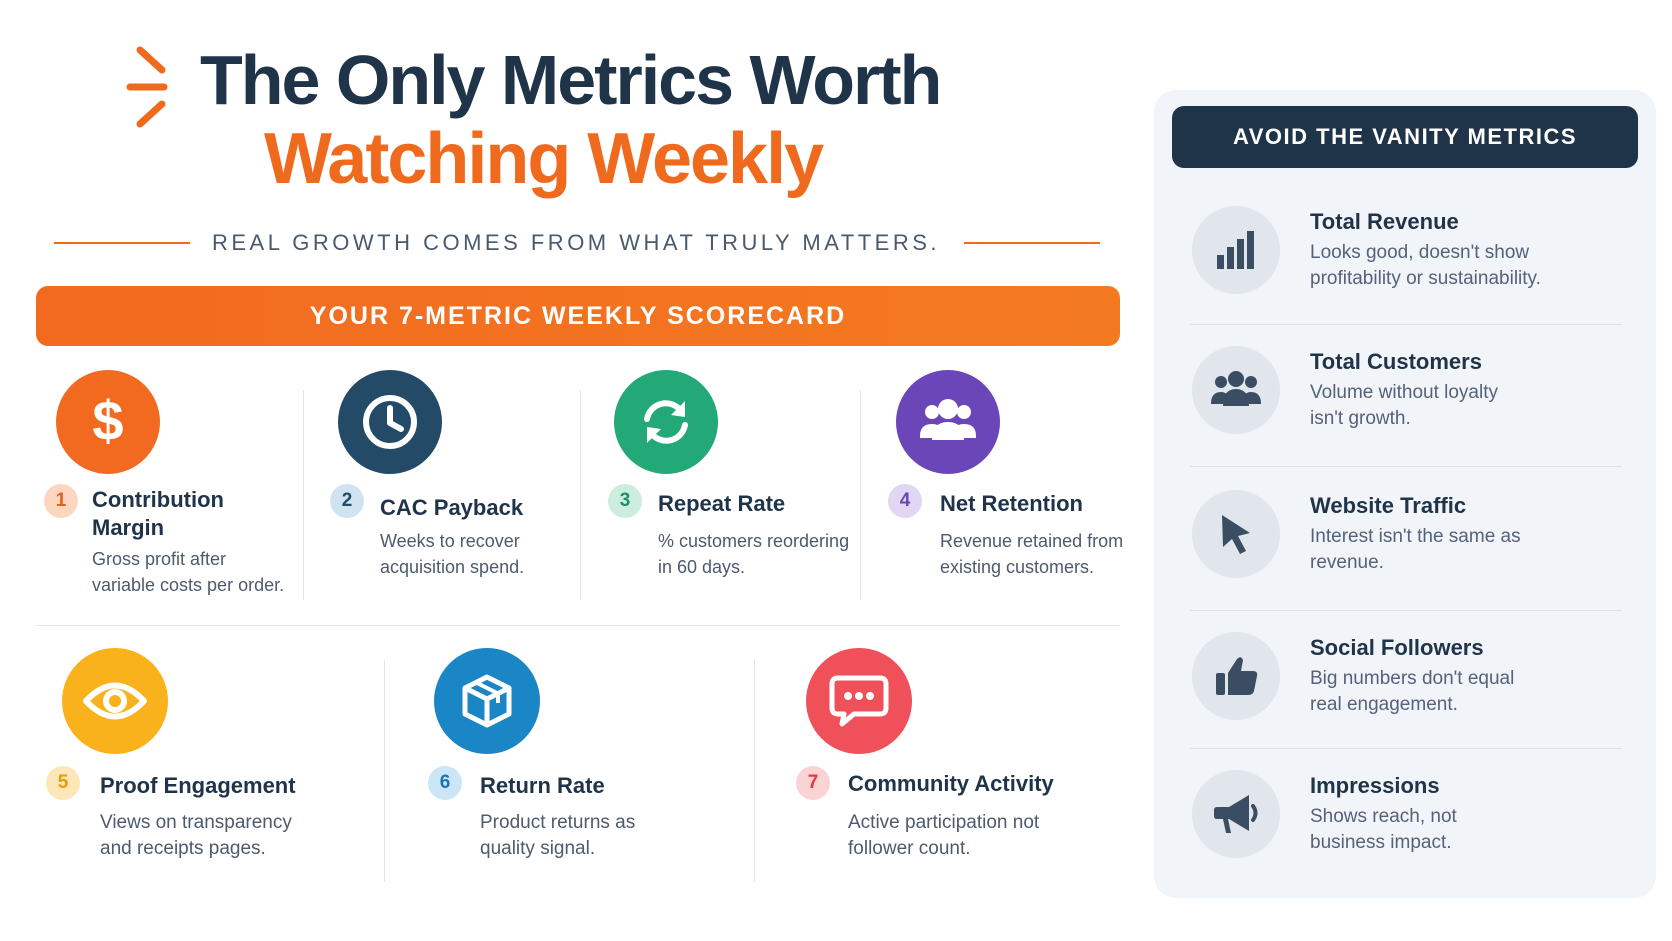 This screenshot has height=941, width=1672. I want to click on clock-icon, so click(390, 422).